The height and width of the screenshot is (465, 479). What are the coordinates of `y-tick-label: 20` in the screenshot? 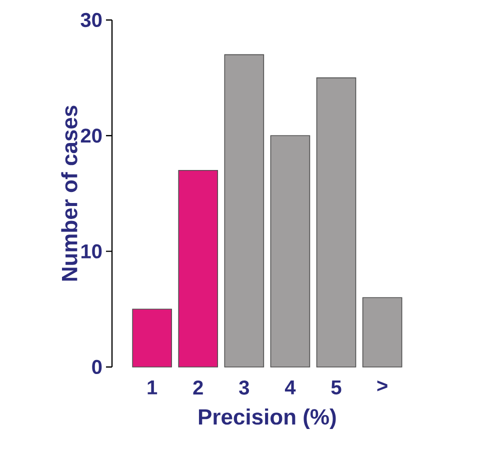 It's located at (91, 135).